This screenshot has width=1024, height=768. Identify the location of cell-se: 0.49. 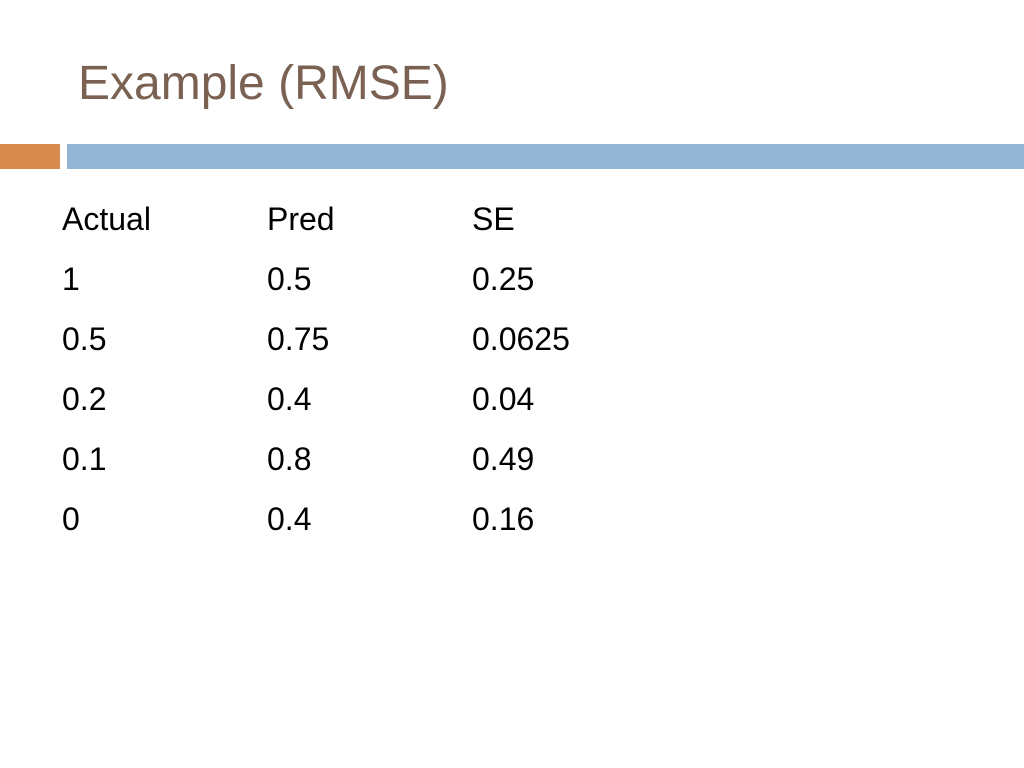
(503, 459).